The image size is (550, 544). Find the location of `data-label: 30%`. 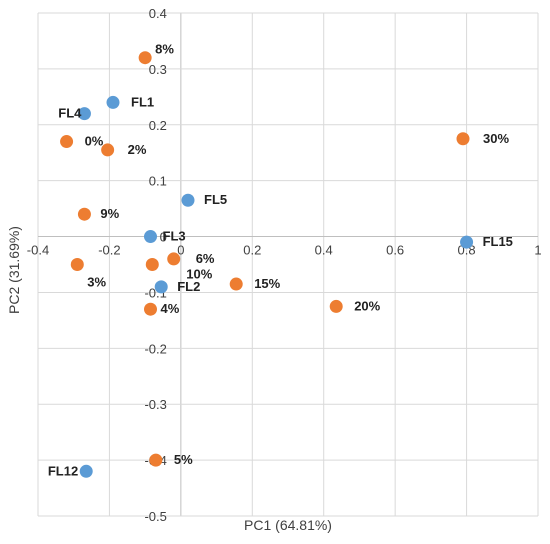

data-label: 30% is located at coordinates (496, 138).